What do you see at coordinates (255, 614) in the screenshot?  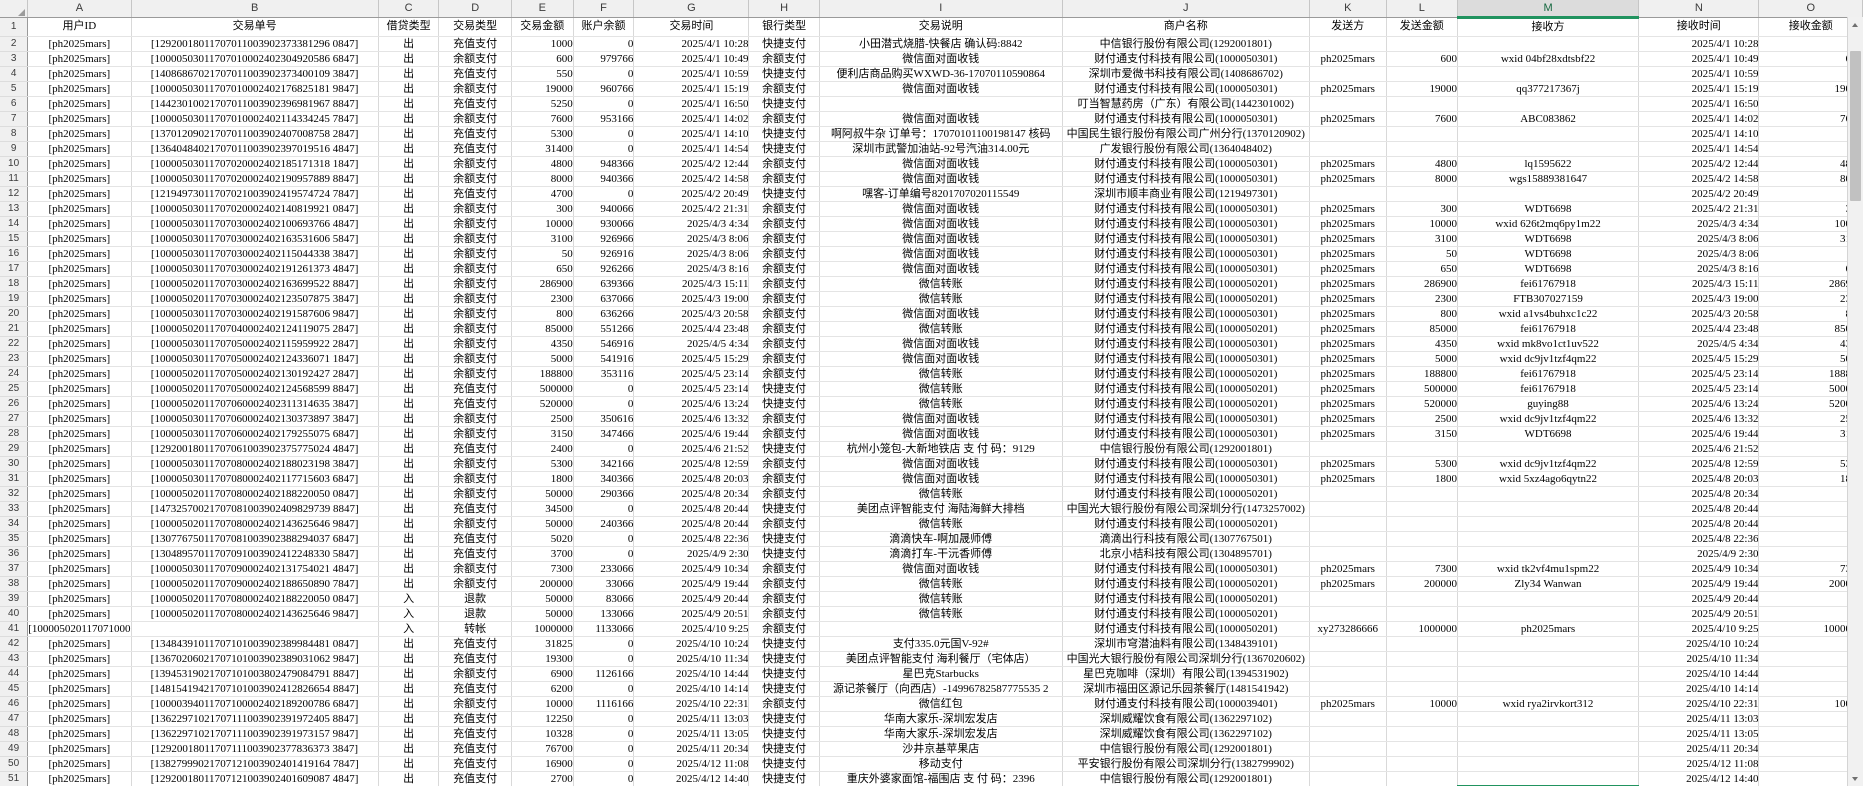 I see `cell-b40: [10000502011707080002402143625646 9847]` at bounding box center [255, 614].